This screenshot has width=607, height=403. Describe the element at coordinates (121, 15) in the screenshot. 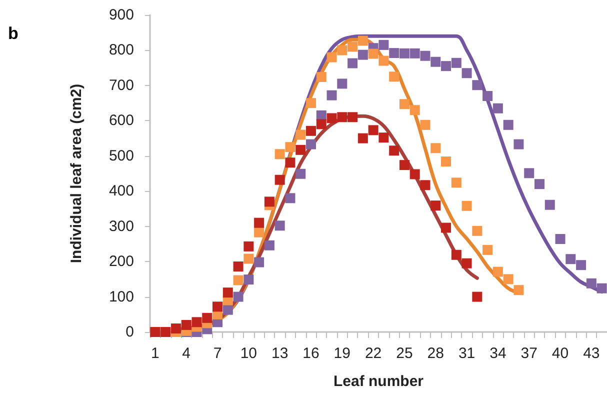

I see `y-tick-label: 900` at that location.